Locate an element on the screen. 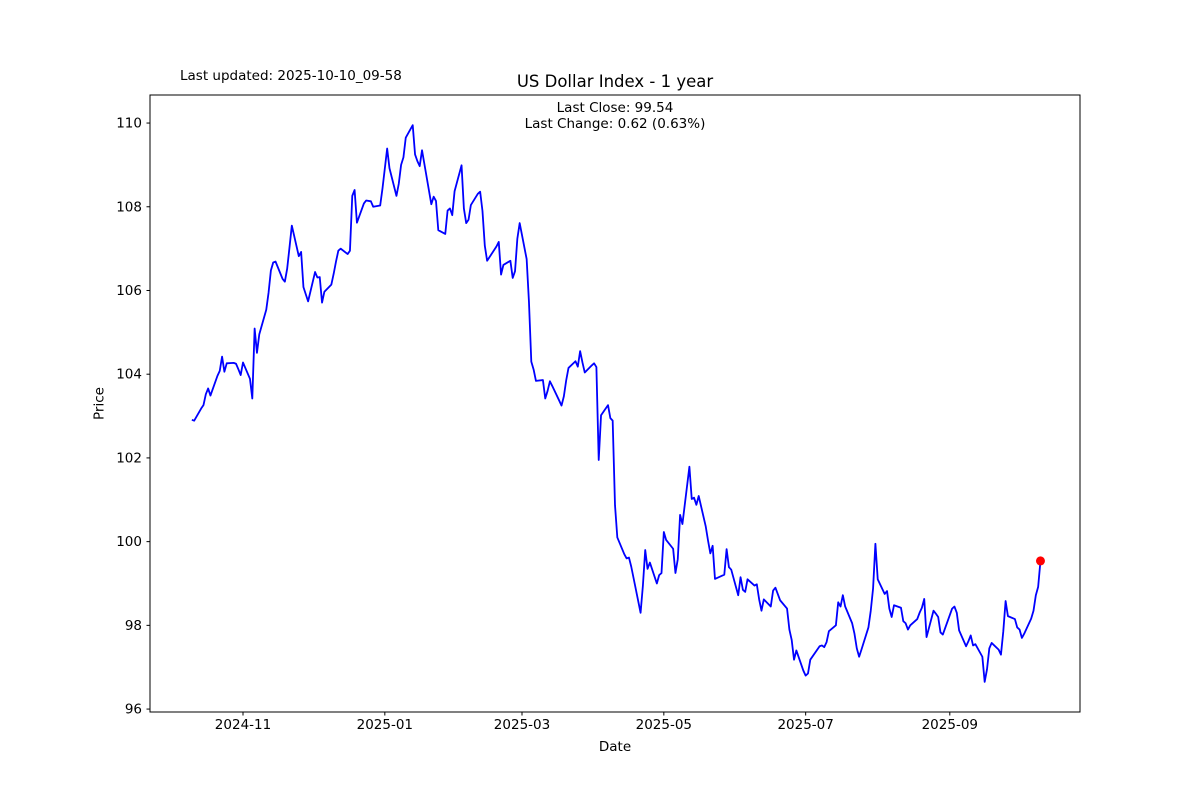  y-axis-label: Price is located at coordinates (100, 403).